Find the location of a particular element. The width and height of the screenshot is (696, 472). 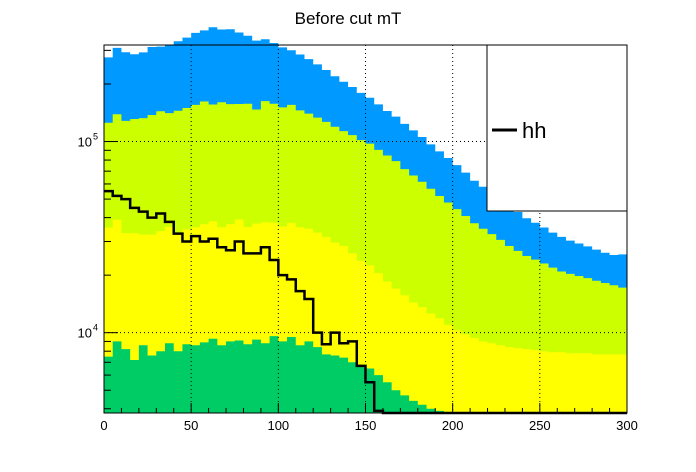

x-tick-label: 0 is located at coordinates (103, 425).